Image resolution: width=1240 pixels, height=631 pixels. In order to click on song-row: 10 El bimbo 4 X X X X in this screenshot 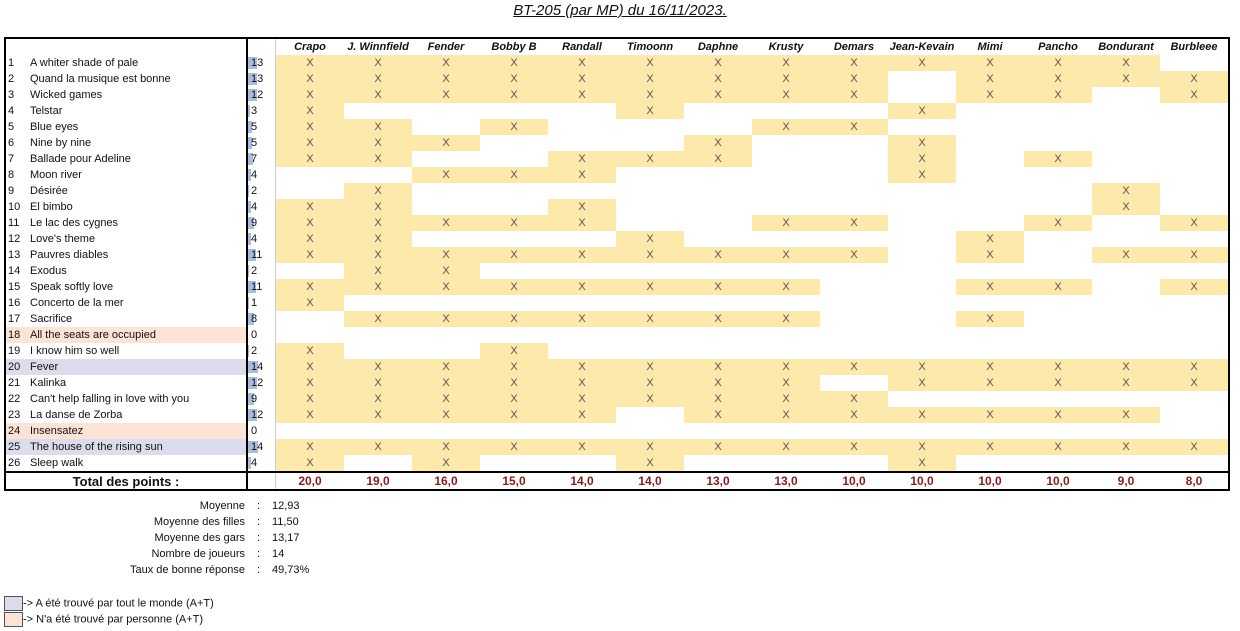, I will do `click(617, 207)`.